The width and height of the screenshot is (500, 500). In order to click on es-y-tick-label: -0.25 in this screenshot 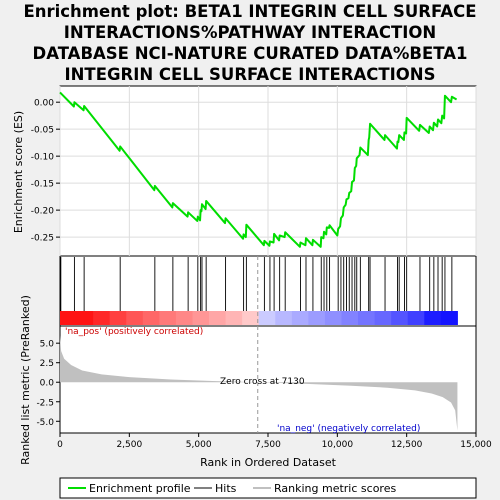, I will do `click(42, 239)`.